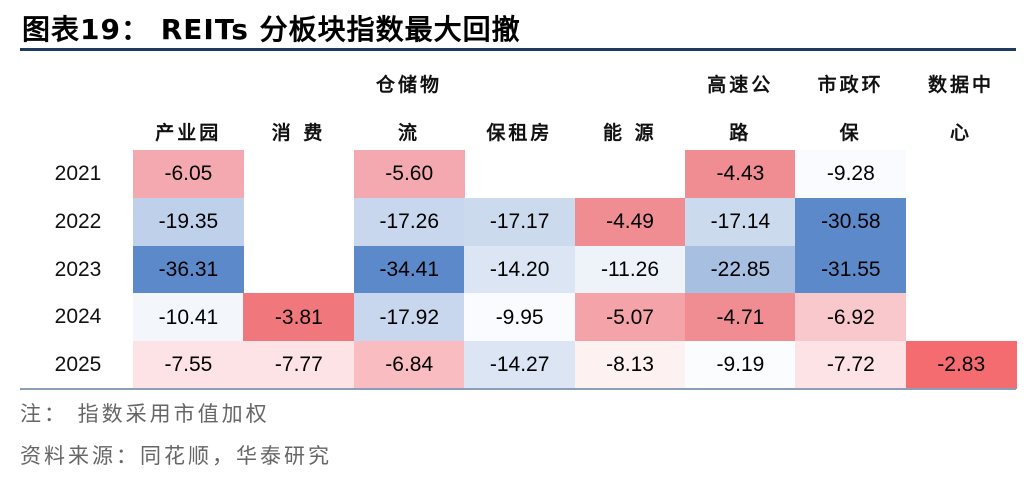 This screenshot has height=480, width=1036. What do you see at coordinates (78, 365) in the screenshot?
I see `year-label: 2025` at bounding box center [78, 365].